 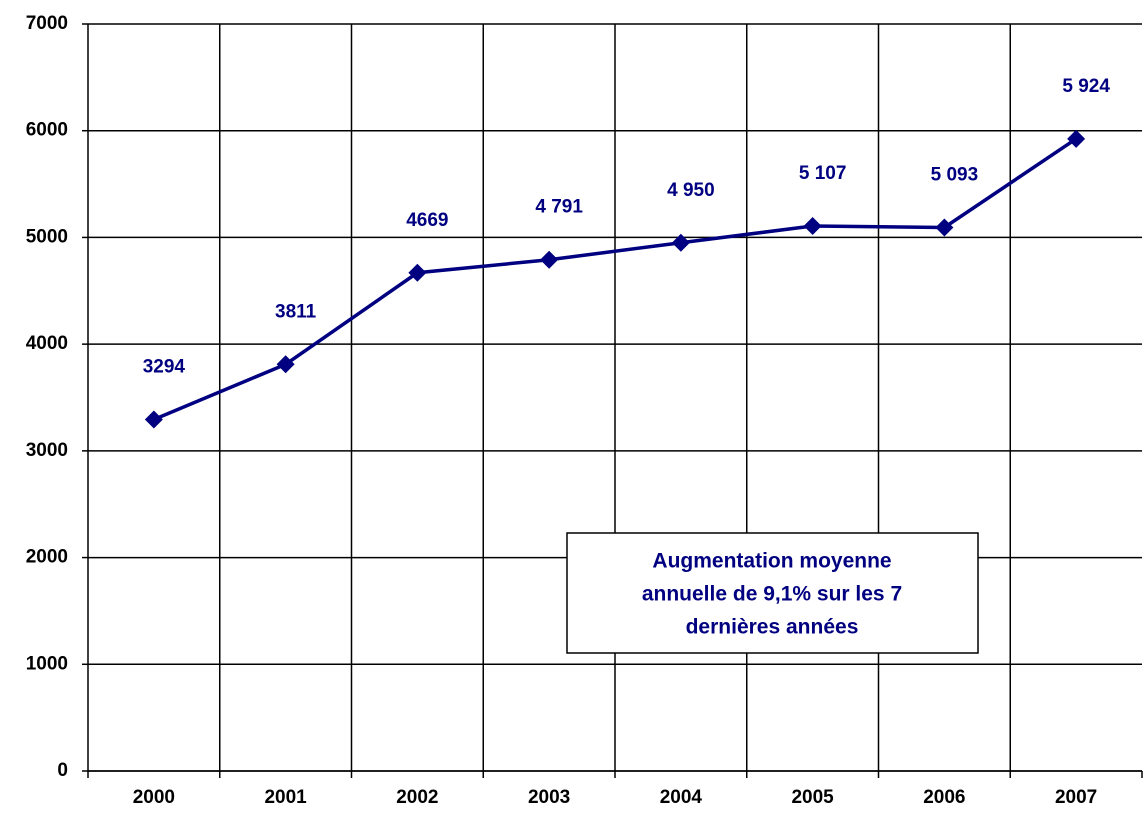 What do you see at coordinates (164, 366) in the screenshot?
I see `data-label: 3294` at bounding box center [164, 366].